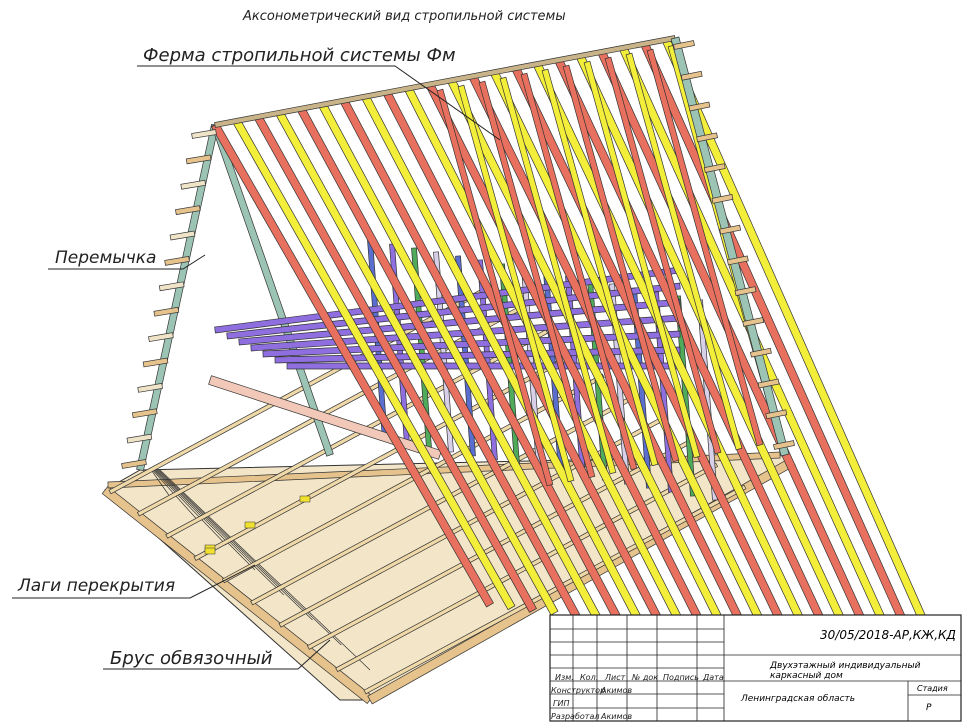 The width and height of the screenshot is (962, 722). What do you see at coordinates (561, 703) in the screenshot?
I see `stamp-row-role: ГИП` at bounding box center [561, 703].